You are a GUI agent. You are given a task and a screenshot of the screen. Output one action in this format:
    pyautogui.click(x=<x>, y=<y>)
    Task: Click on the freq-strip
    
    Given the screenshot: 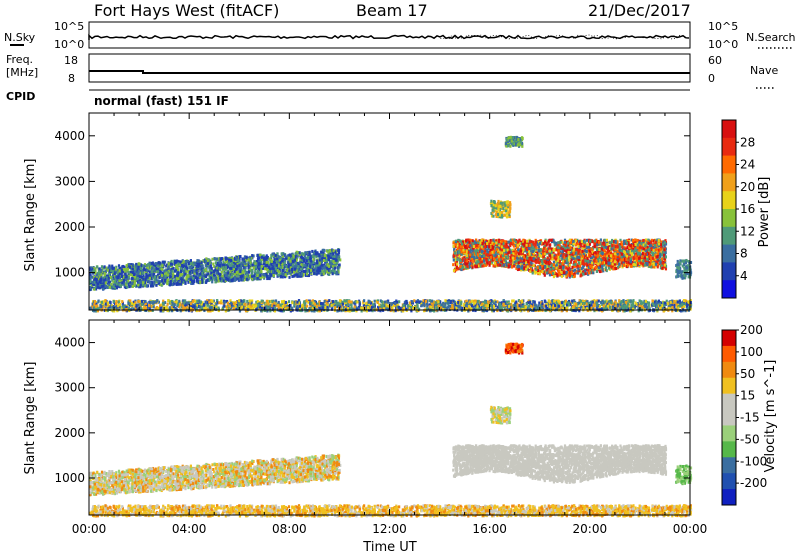 What is the action you would take?
    pyautogui.click(x=389, y=68)
    